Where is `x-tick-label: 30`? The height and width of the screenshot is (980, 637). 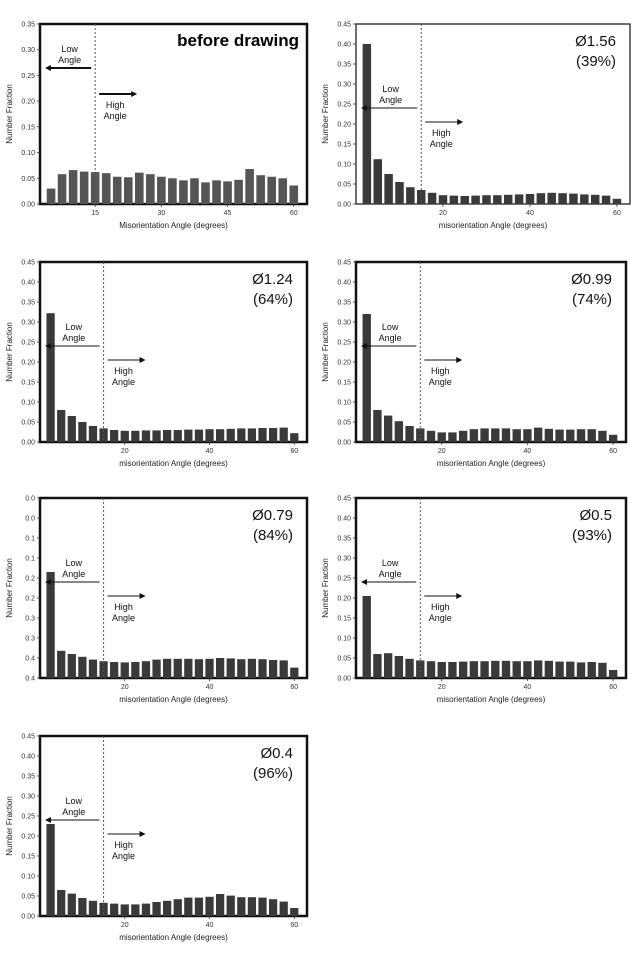
x-tick-label: 30 is located at coordinates (161, 213).